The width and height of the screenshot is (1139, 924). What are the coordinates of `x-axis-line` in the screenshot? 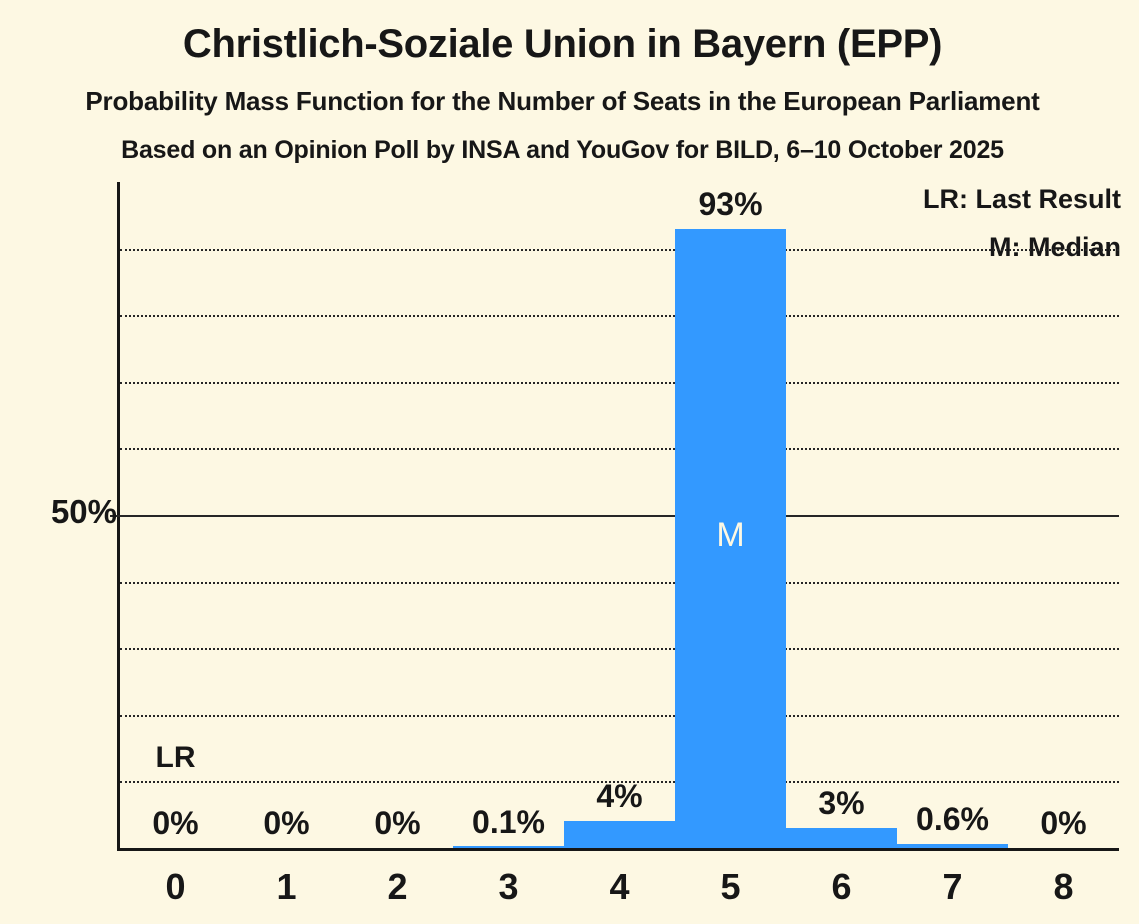 It's located at (618, 849).